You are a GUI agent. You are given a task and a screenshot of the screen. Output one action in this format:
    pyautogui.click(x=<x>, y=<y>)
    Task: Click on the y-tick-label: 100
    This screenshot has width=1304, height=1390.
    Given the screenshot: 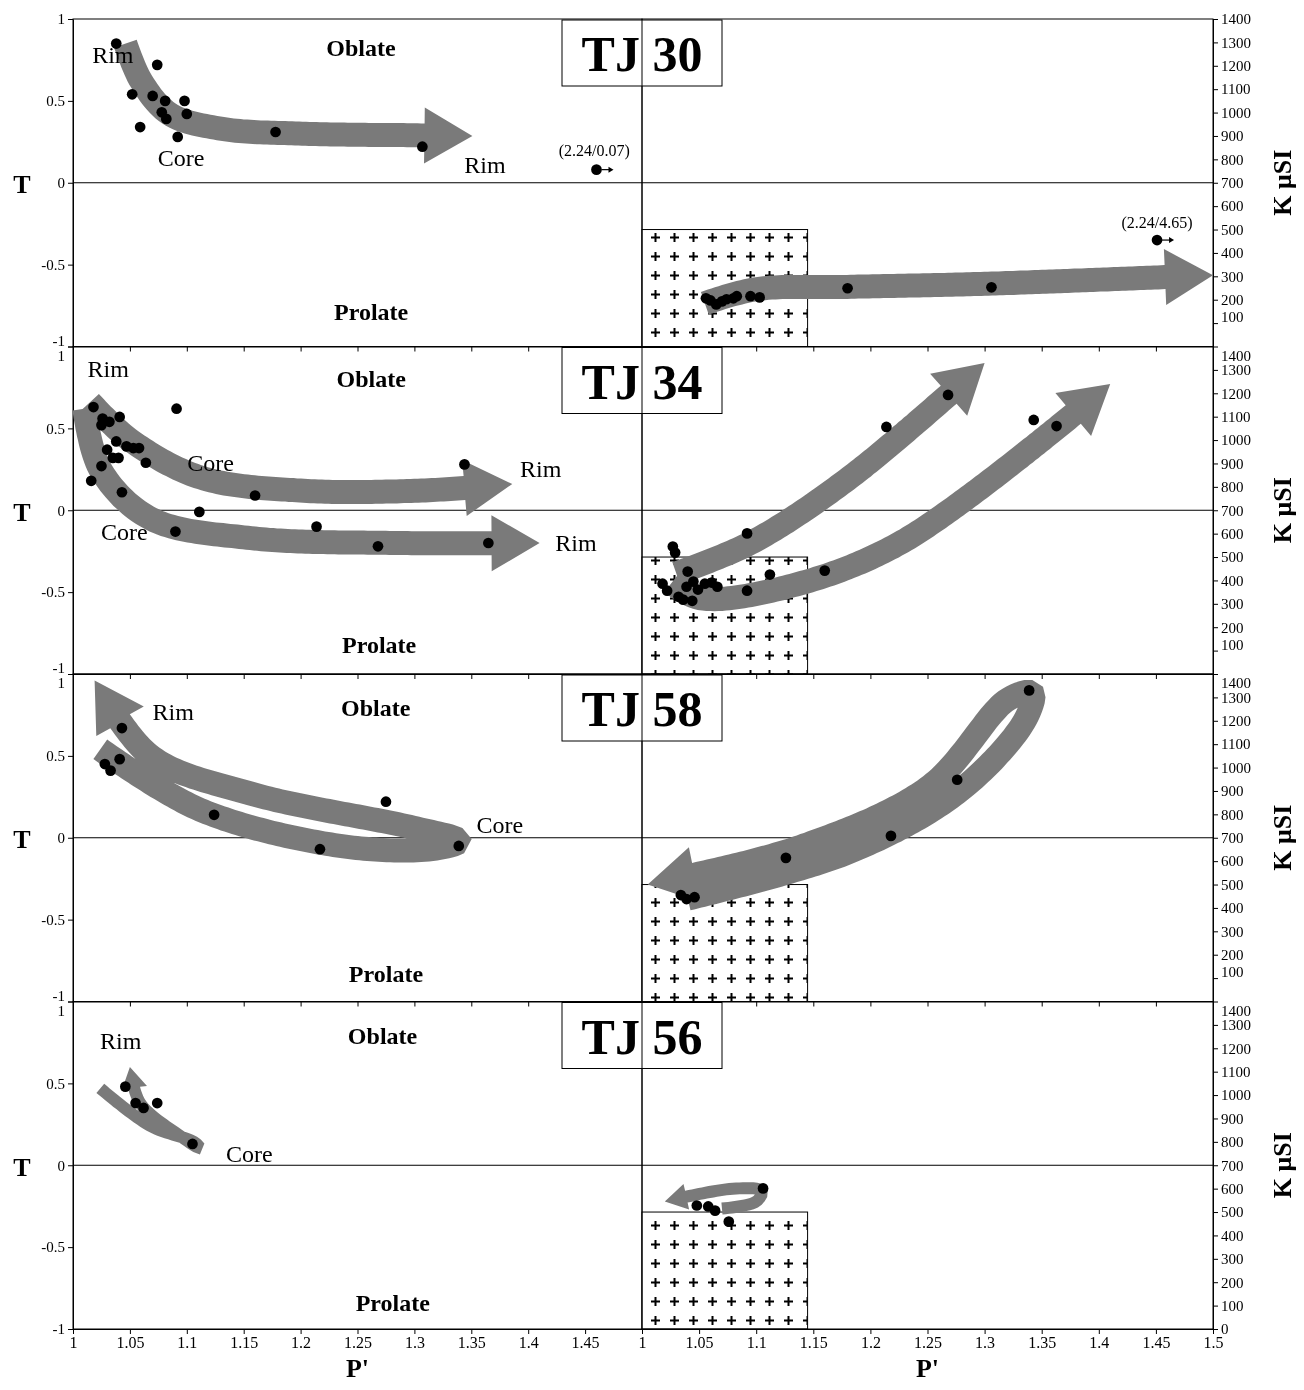 What is the action you would take?
    pyautogui.click(x=1232, y=1305)
    